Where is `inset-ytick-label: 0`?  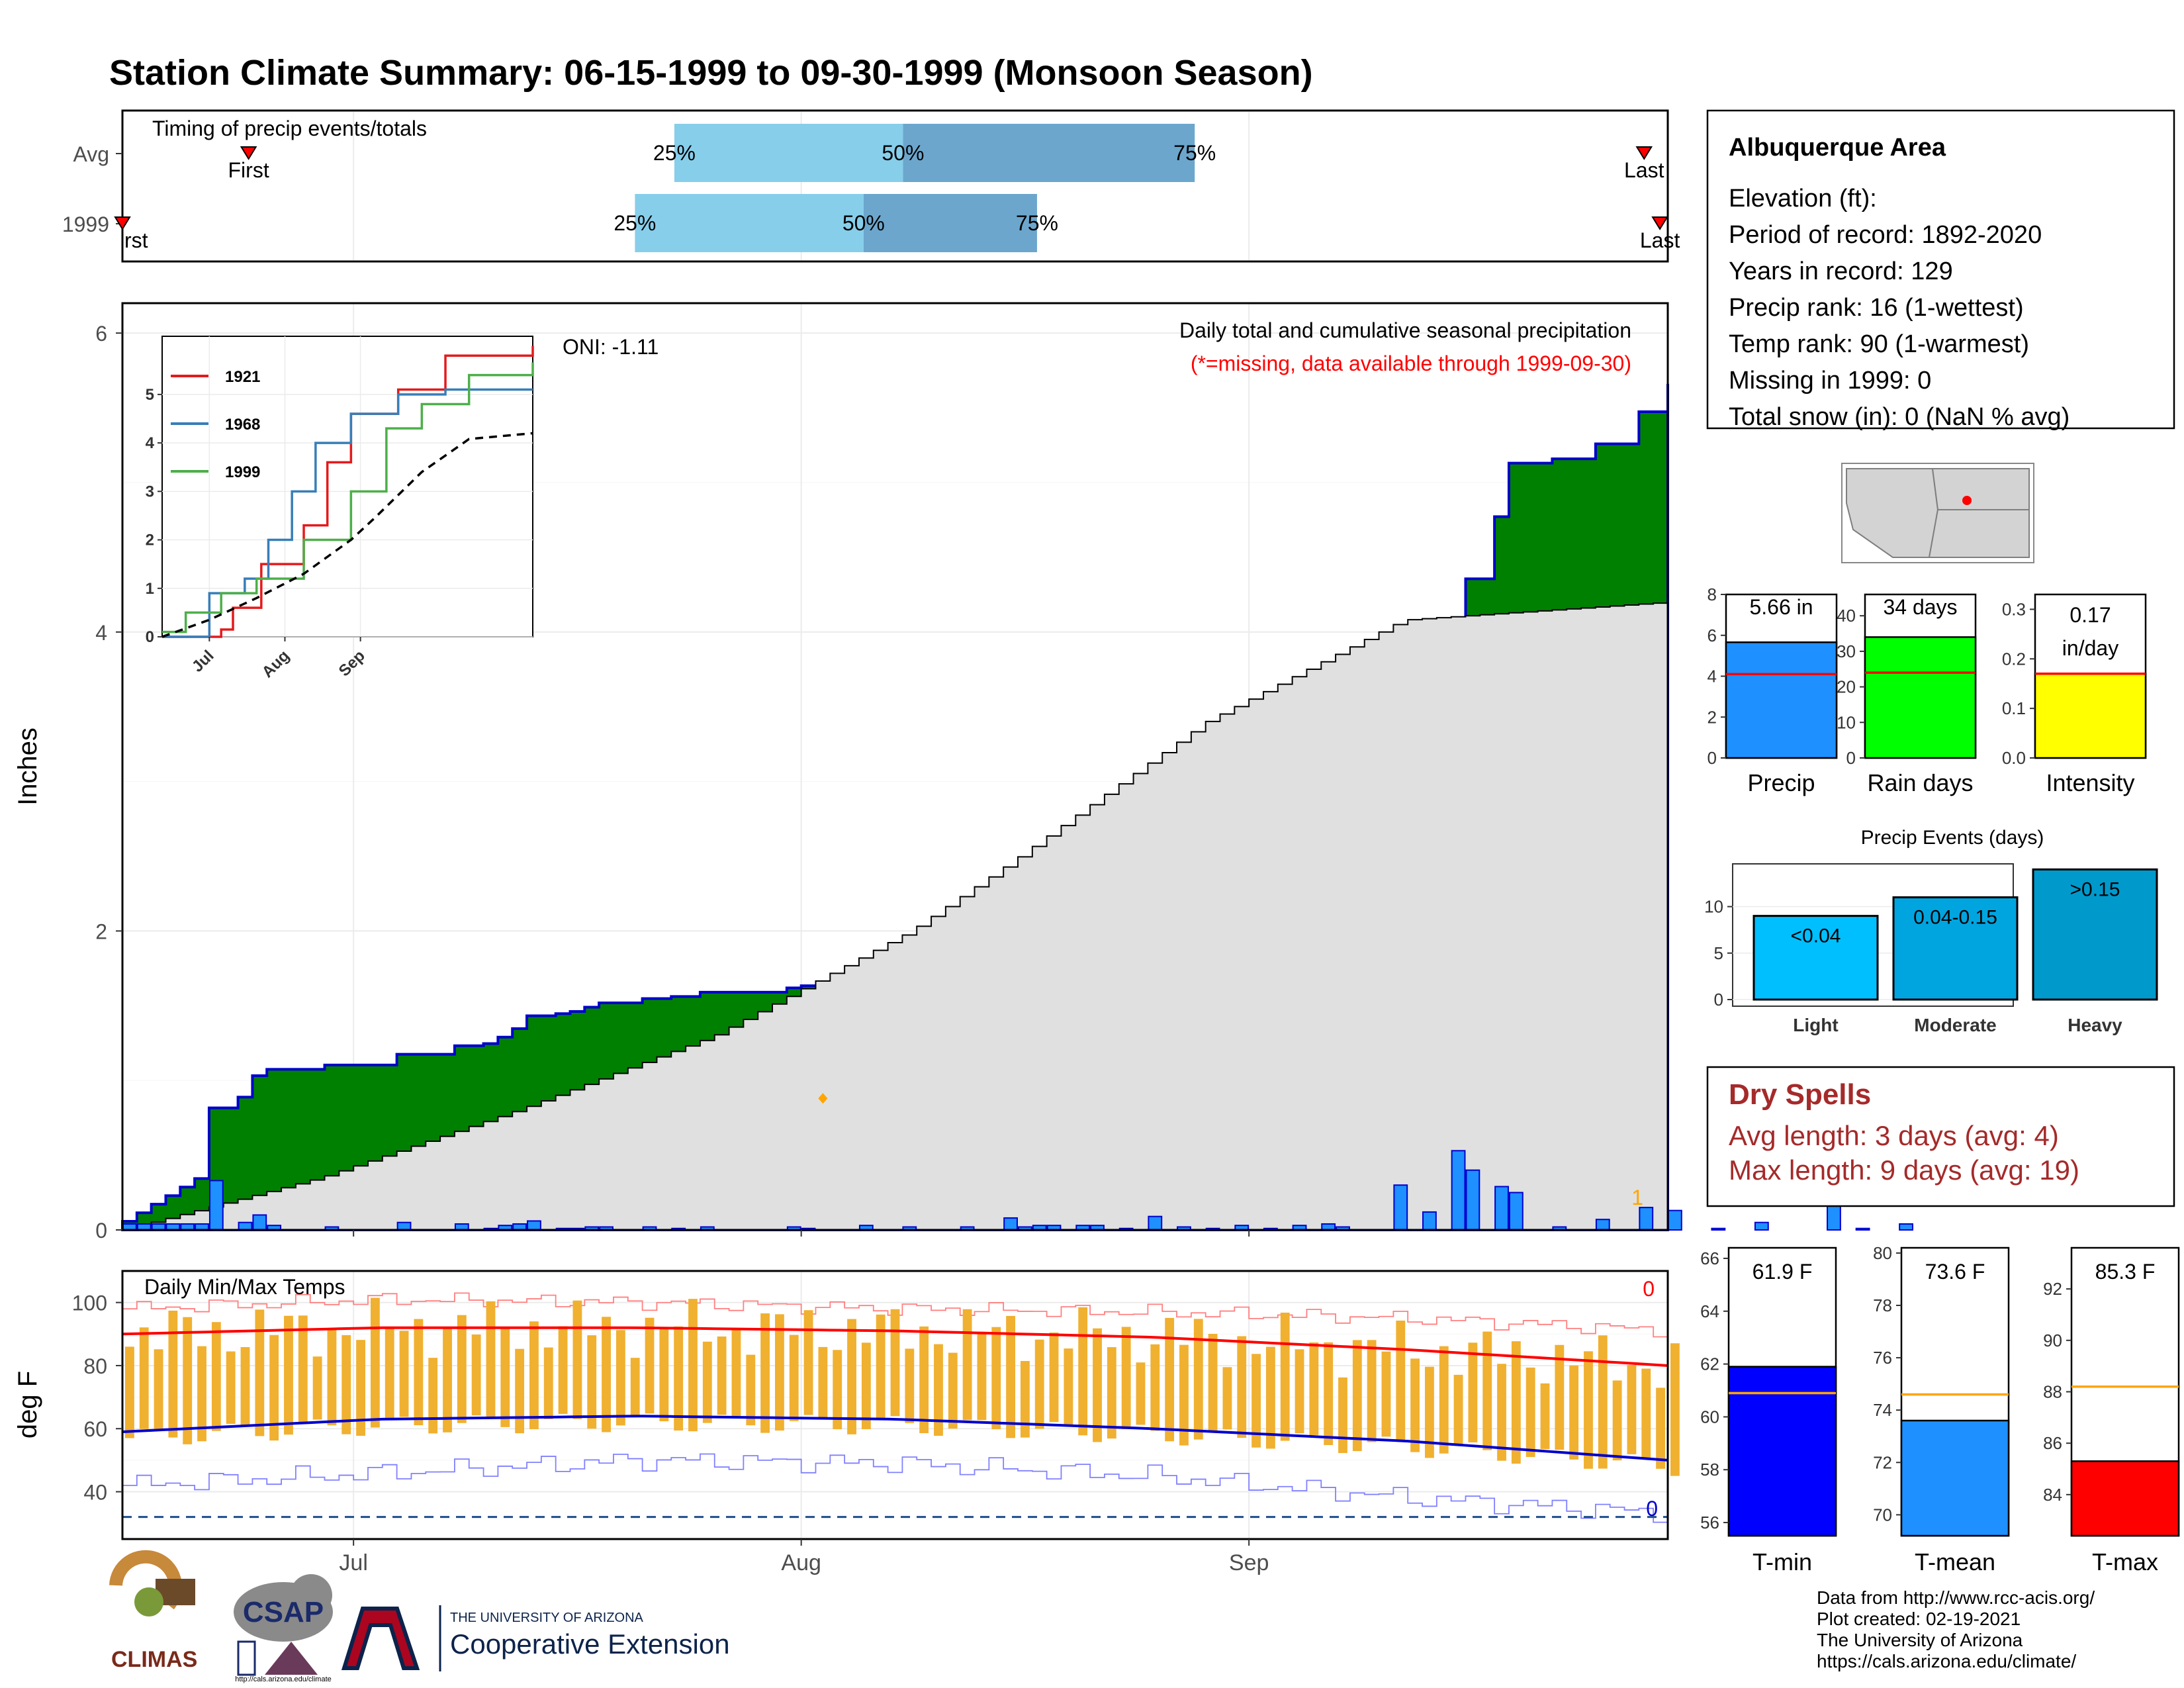 inset-ytick-label: 0 is located at coordinates (150, 637).